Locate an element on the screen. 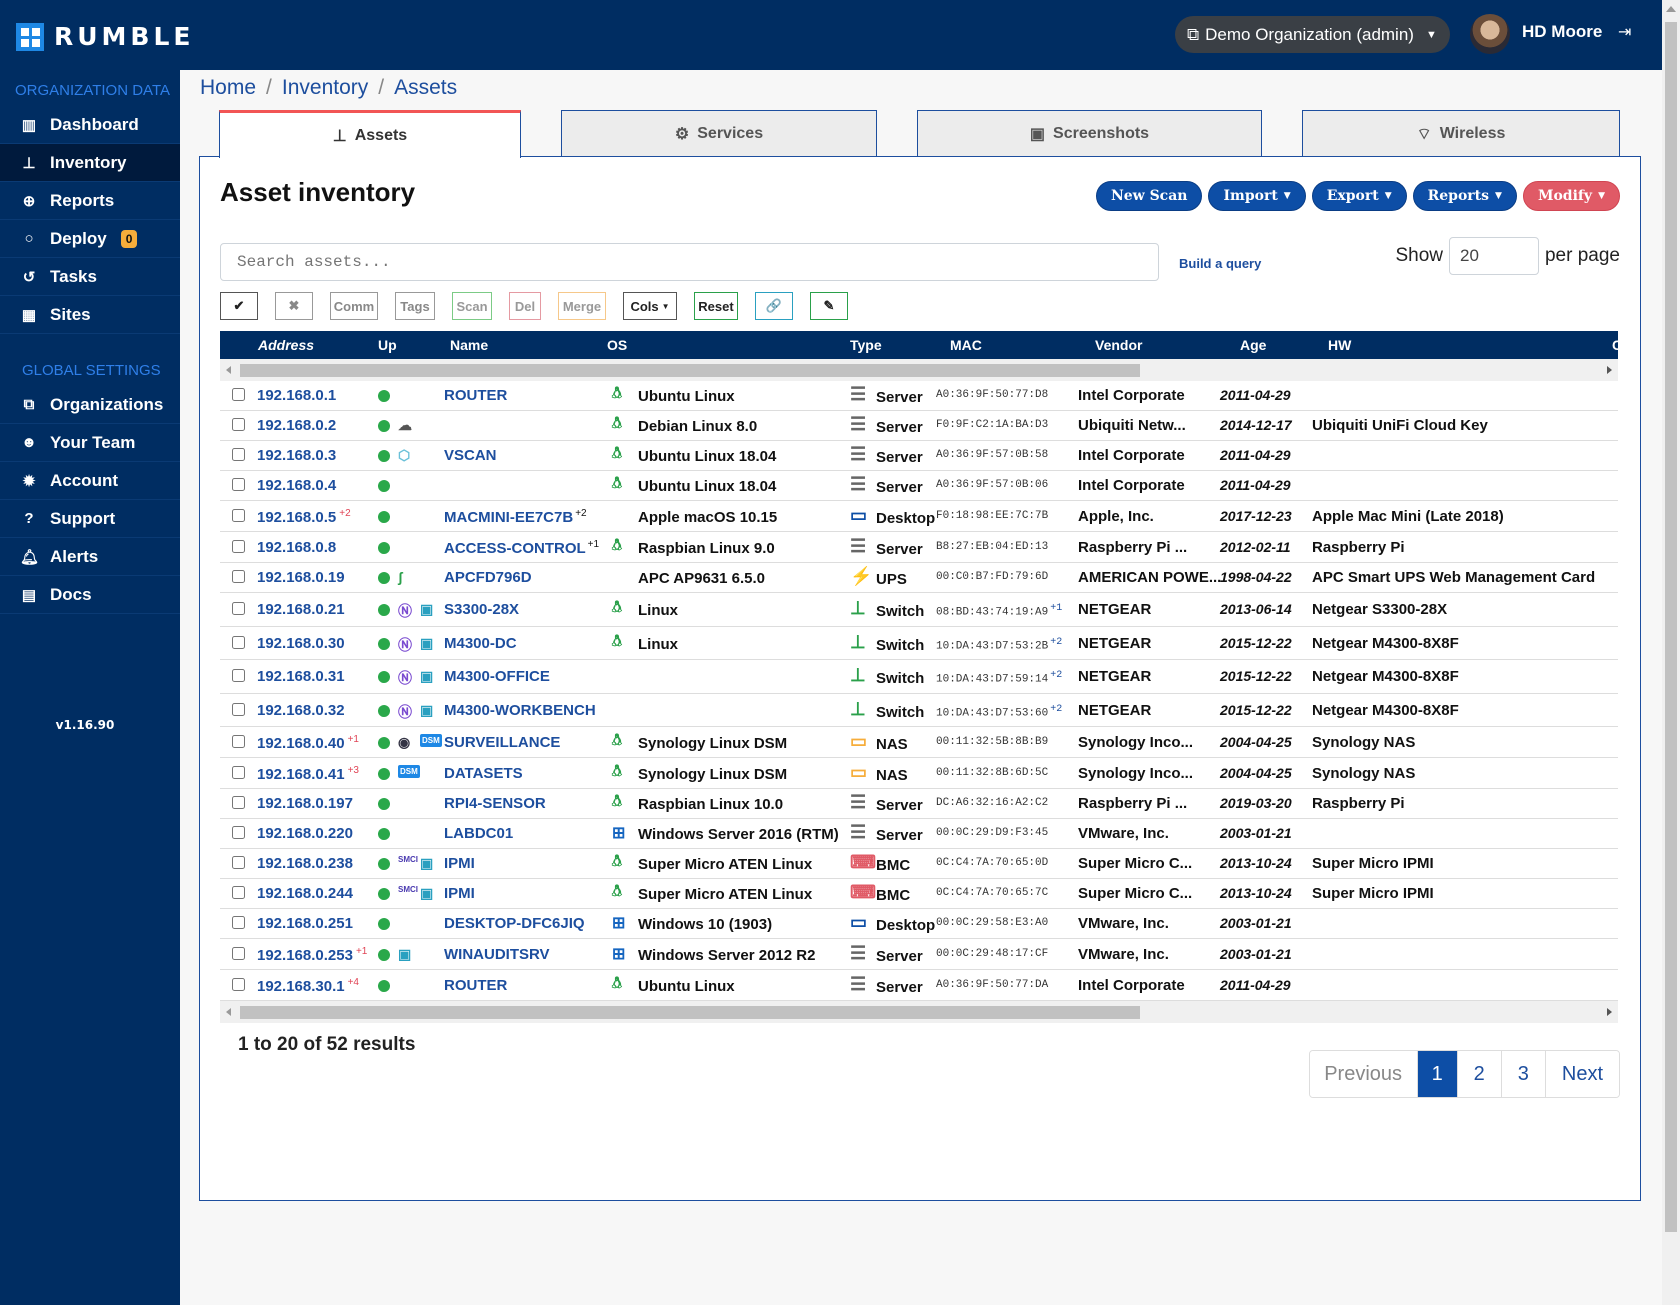 Image resolution: width=1680 pixels, height=1305 pixels. modify-button: Modify ▼ is located at coordinates (1571, 196).